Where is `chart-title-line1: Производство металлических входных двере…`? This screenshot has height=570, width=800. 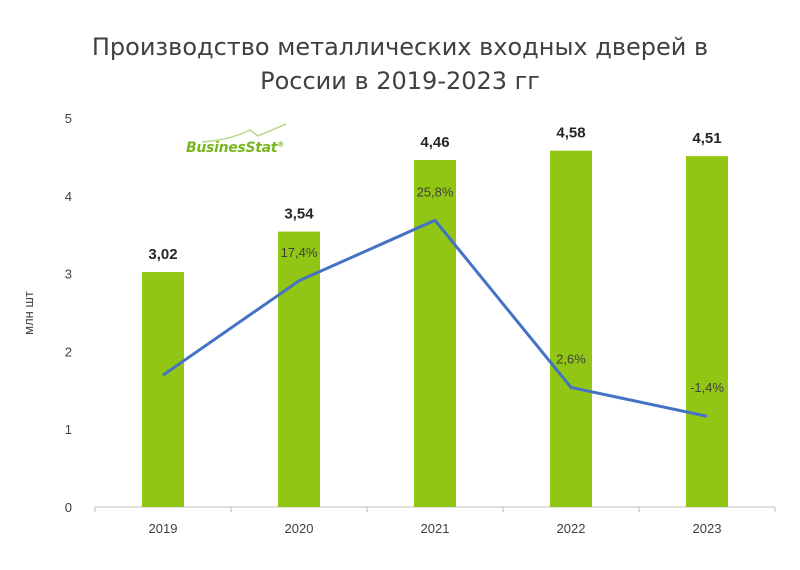
chart-title-line1: Производство металлических входных двере… is located at coordinates (400, 47).